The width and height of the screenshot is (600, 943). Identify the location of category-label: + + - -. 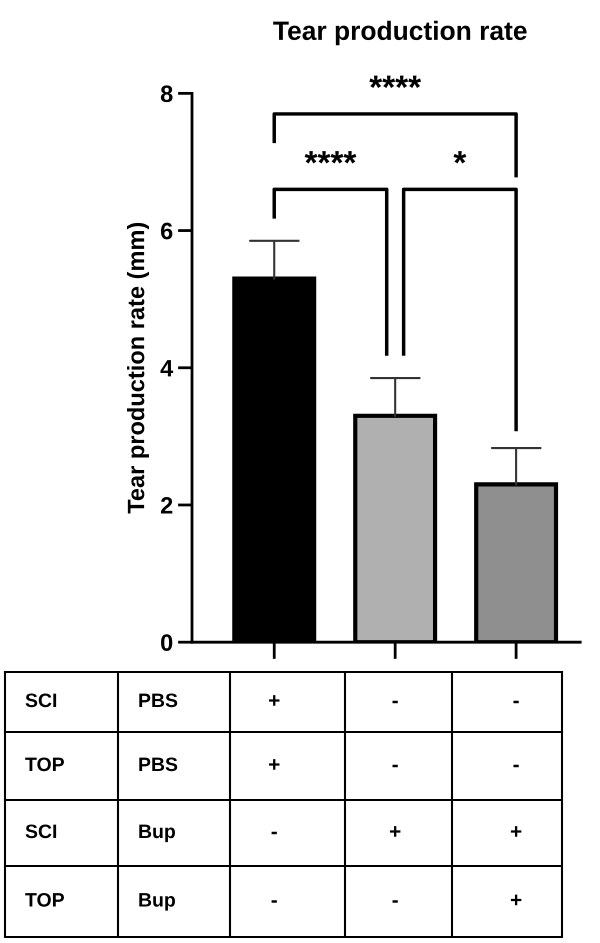
(274, 799).